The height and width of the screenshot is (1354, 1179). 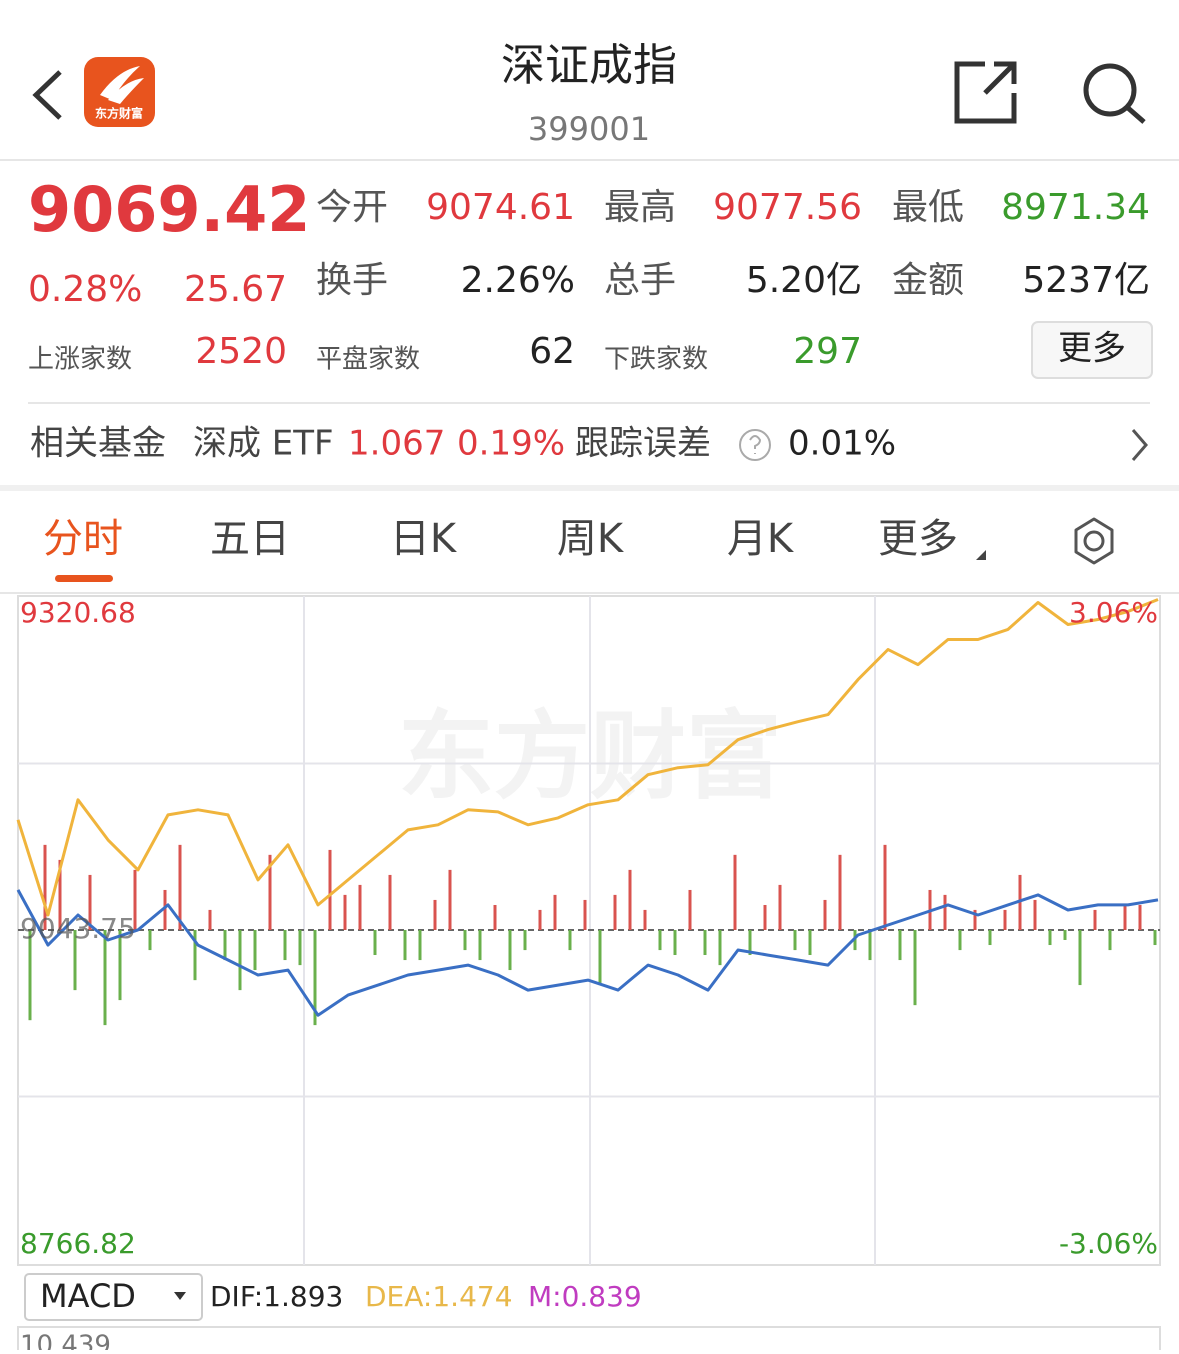 I want to click on tab: 五日, so click(x=250, y=539).